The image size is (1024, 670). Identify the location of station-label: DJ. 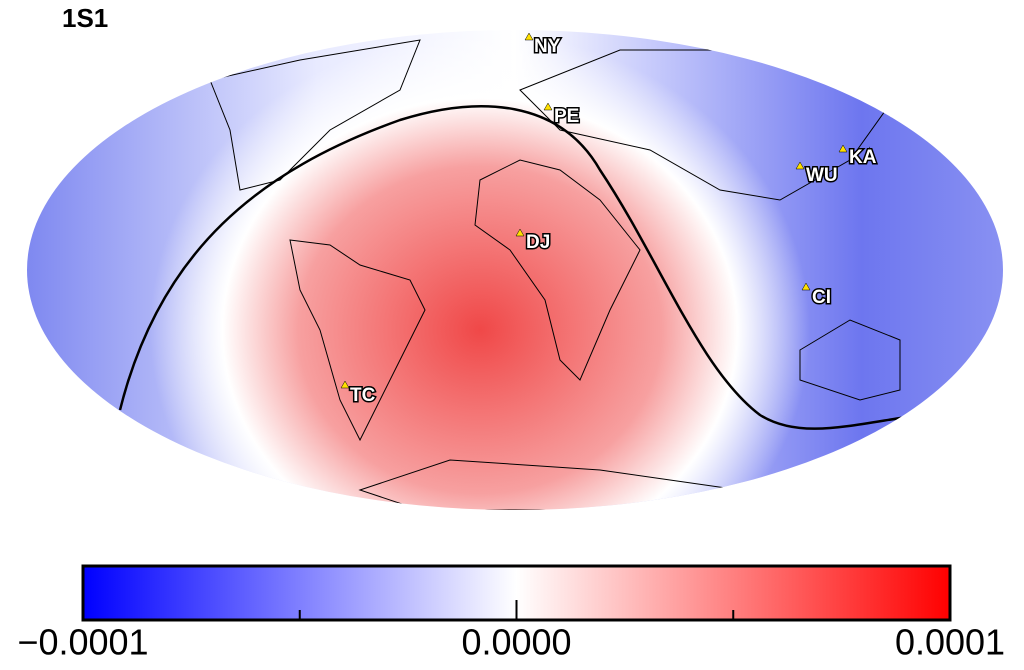
(538, 242).